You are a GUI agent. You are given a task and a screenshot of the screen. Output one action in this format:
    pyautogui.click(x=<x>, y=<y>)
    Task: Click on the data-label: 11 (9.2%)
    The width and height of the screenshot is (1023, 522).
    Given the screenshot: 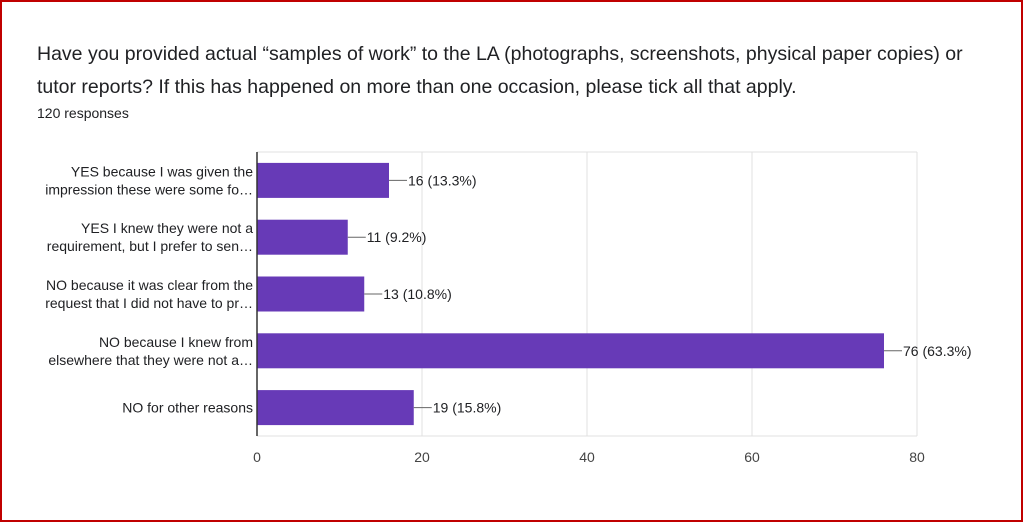 What is the action you would take?
    pyautogui.click(x=397, y=237)
    